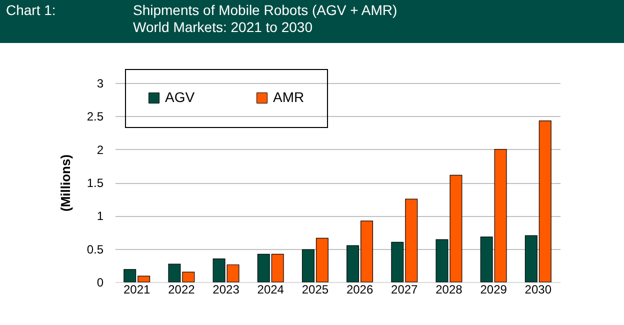 This screenshot has width=624, height=325. I want to click on x-tick-label: 2030, so click(538, 289).